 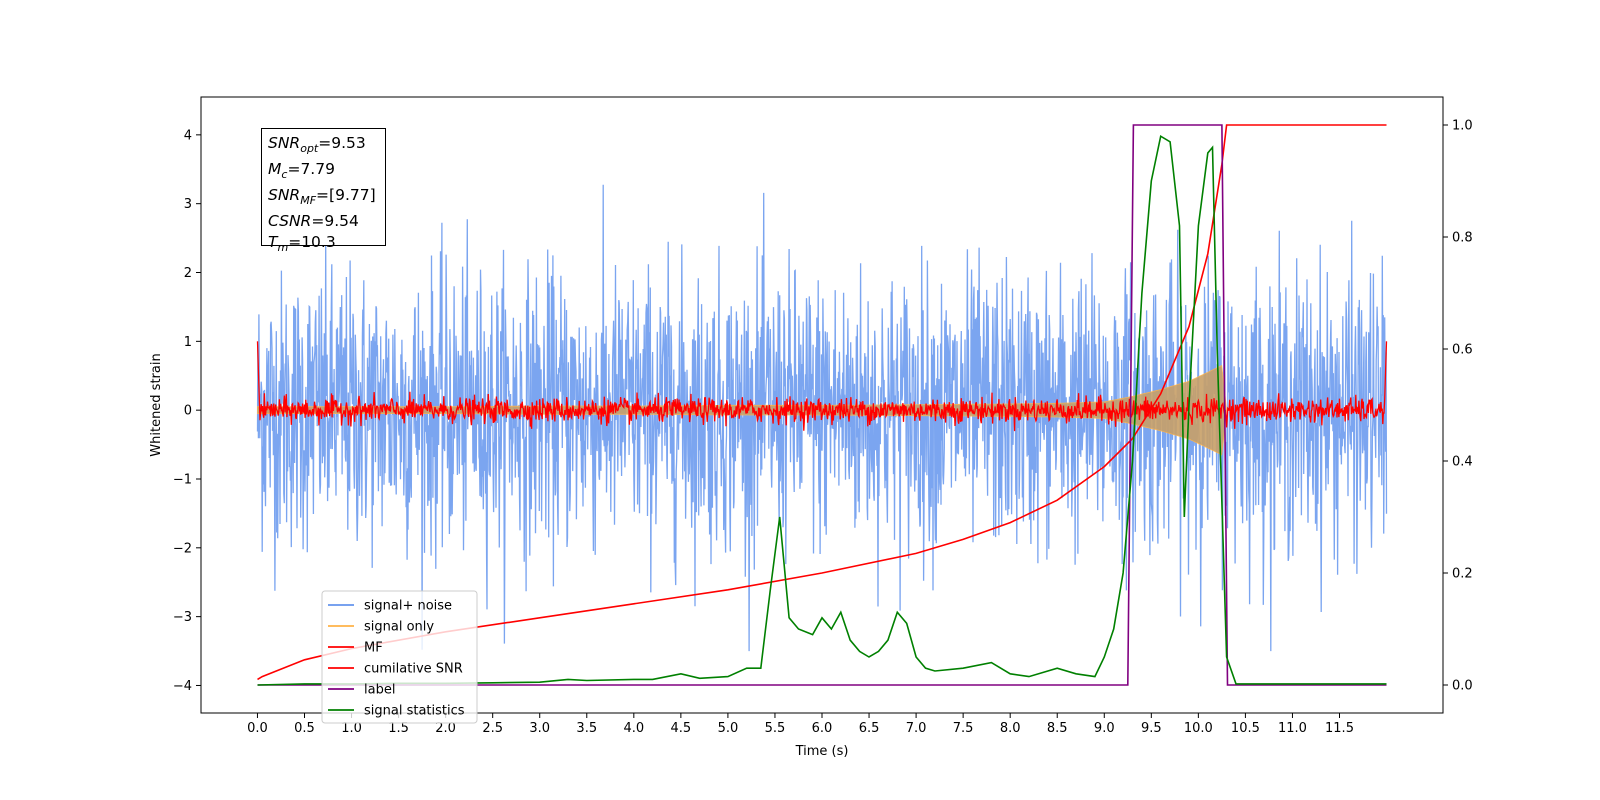 I want to click on legend-entry: label, so click(x=379, y=690).